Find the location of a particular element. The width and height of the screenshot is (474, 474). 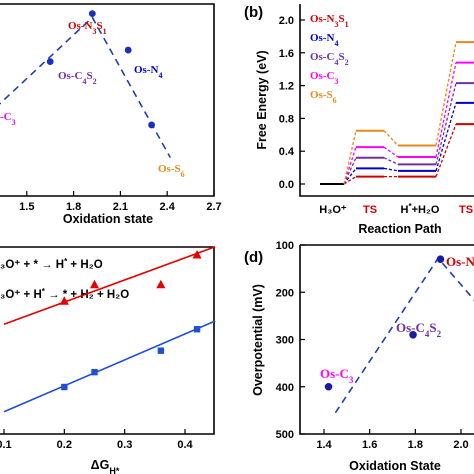

panel-c-x-tick-label: 0.1 is located at coordinates (6, 445).